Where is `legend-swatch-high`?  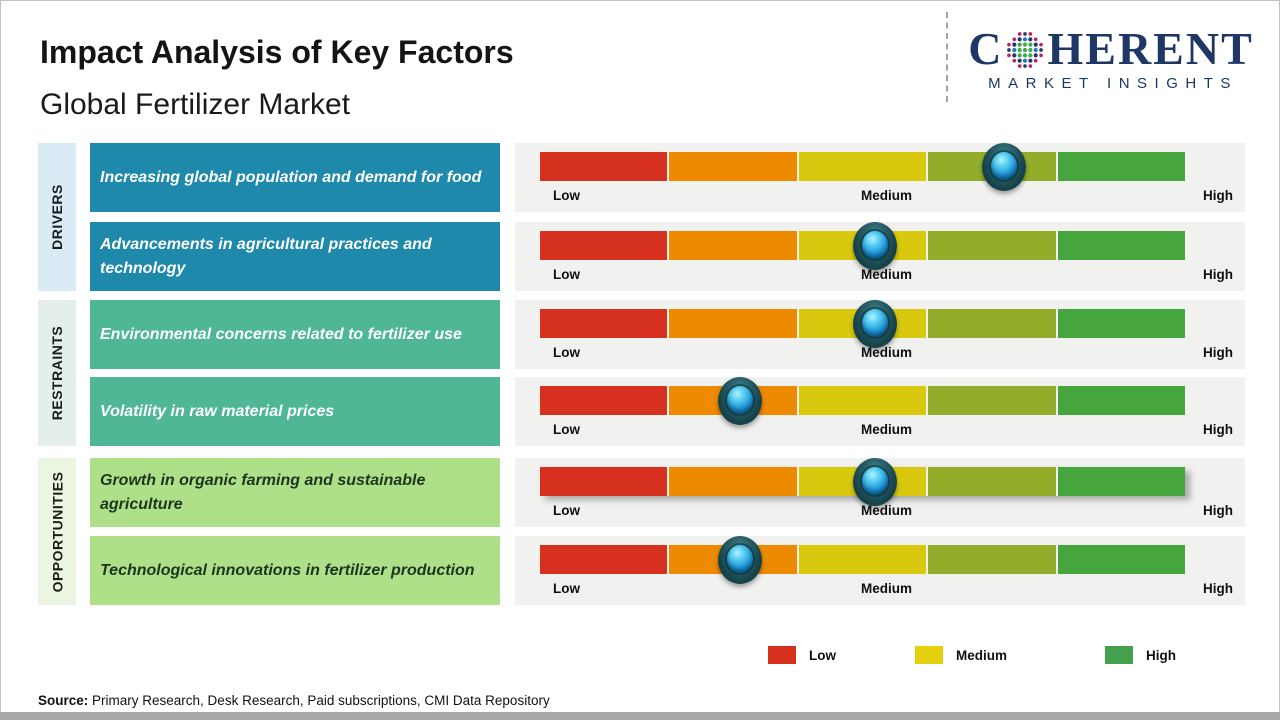
legend-swatch-high is located at coordinates (1119, 655).